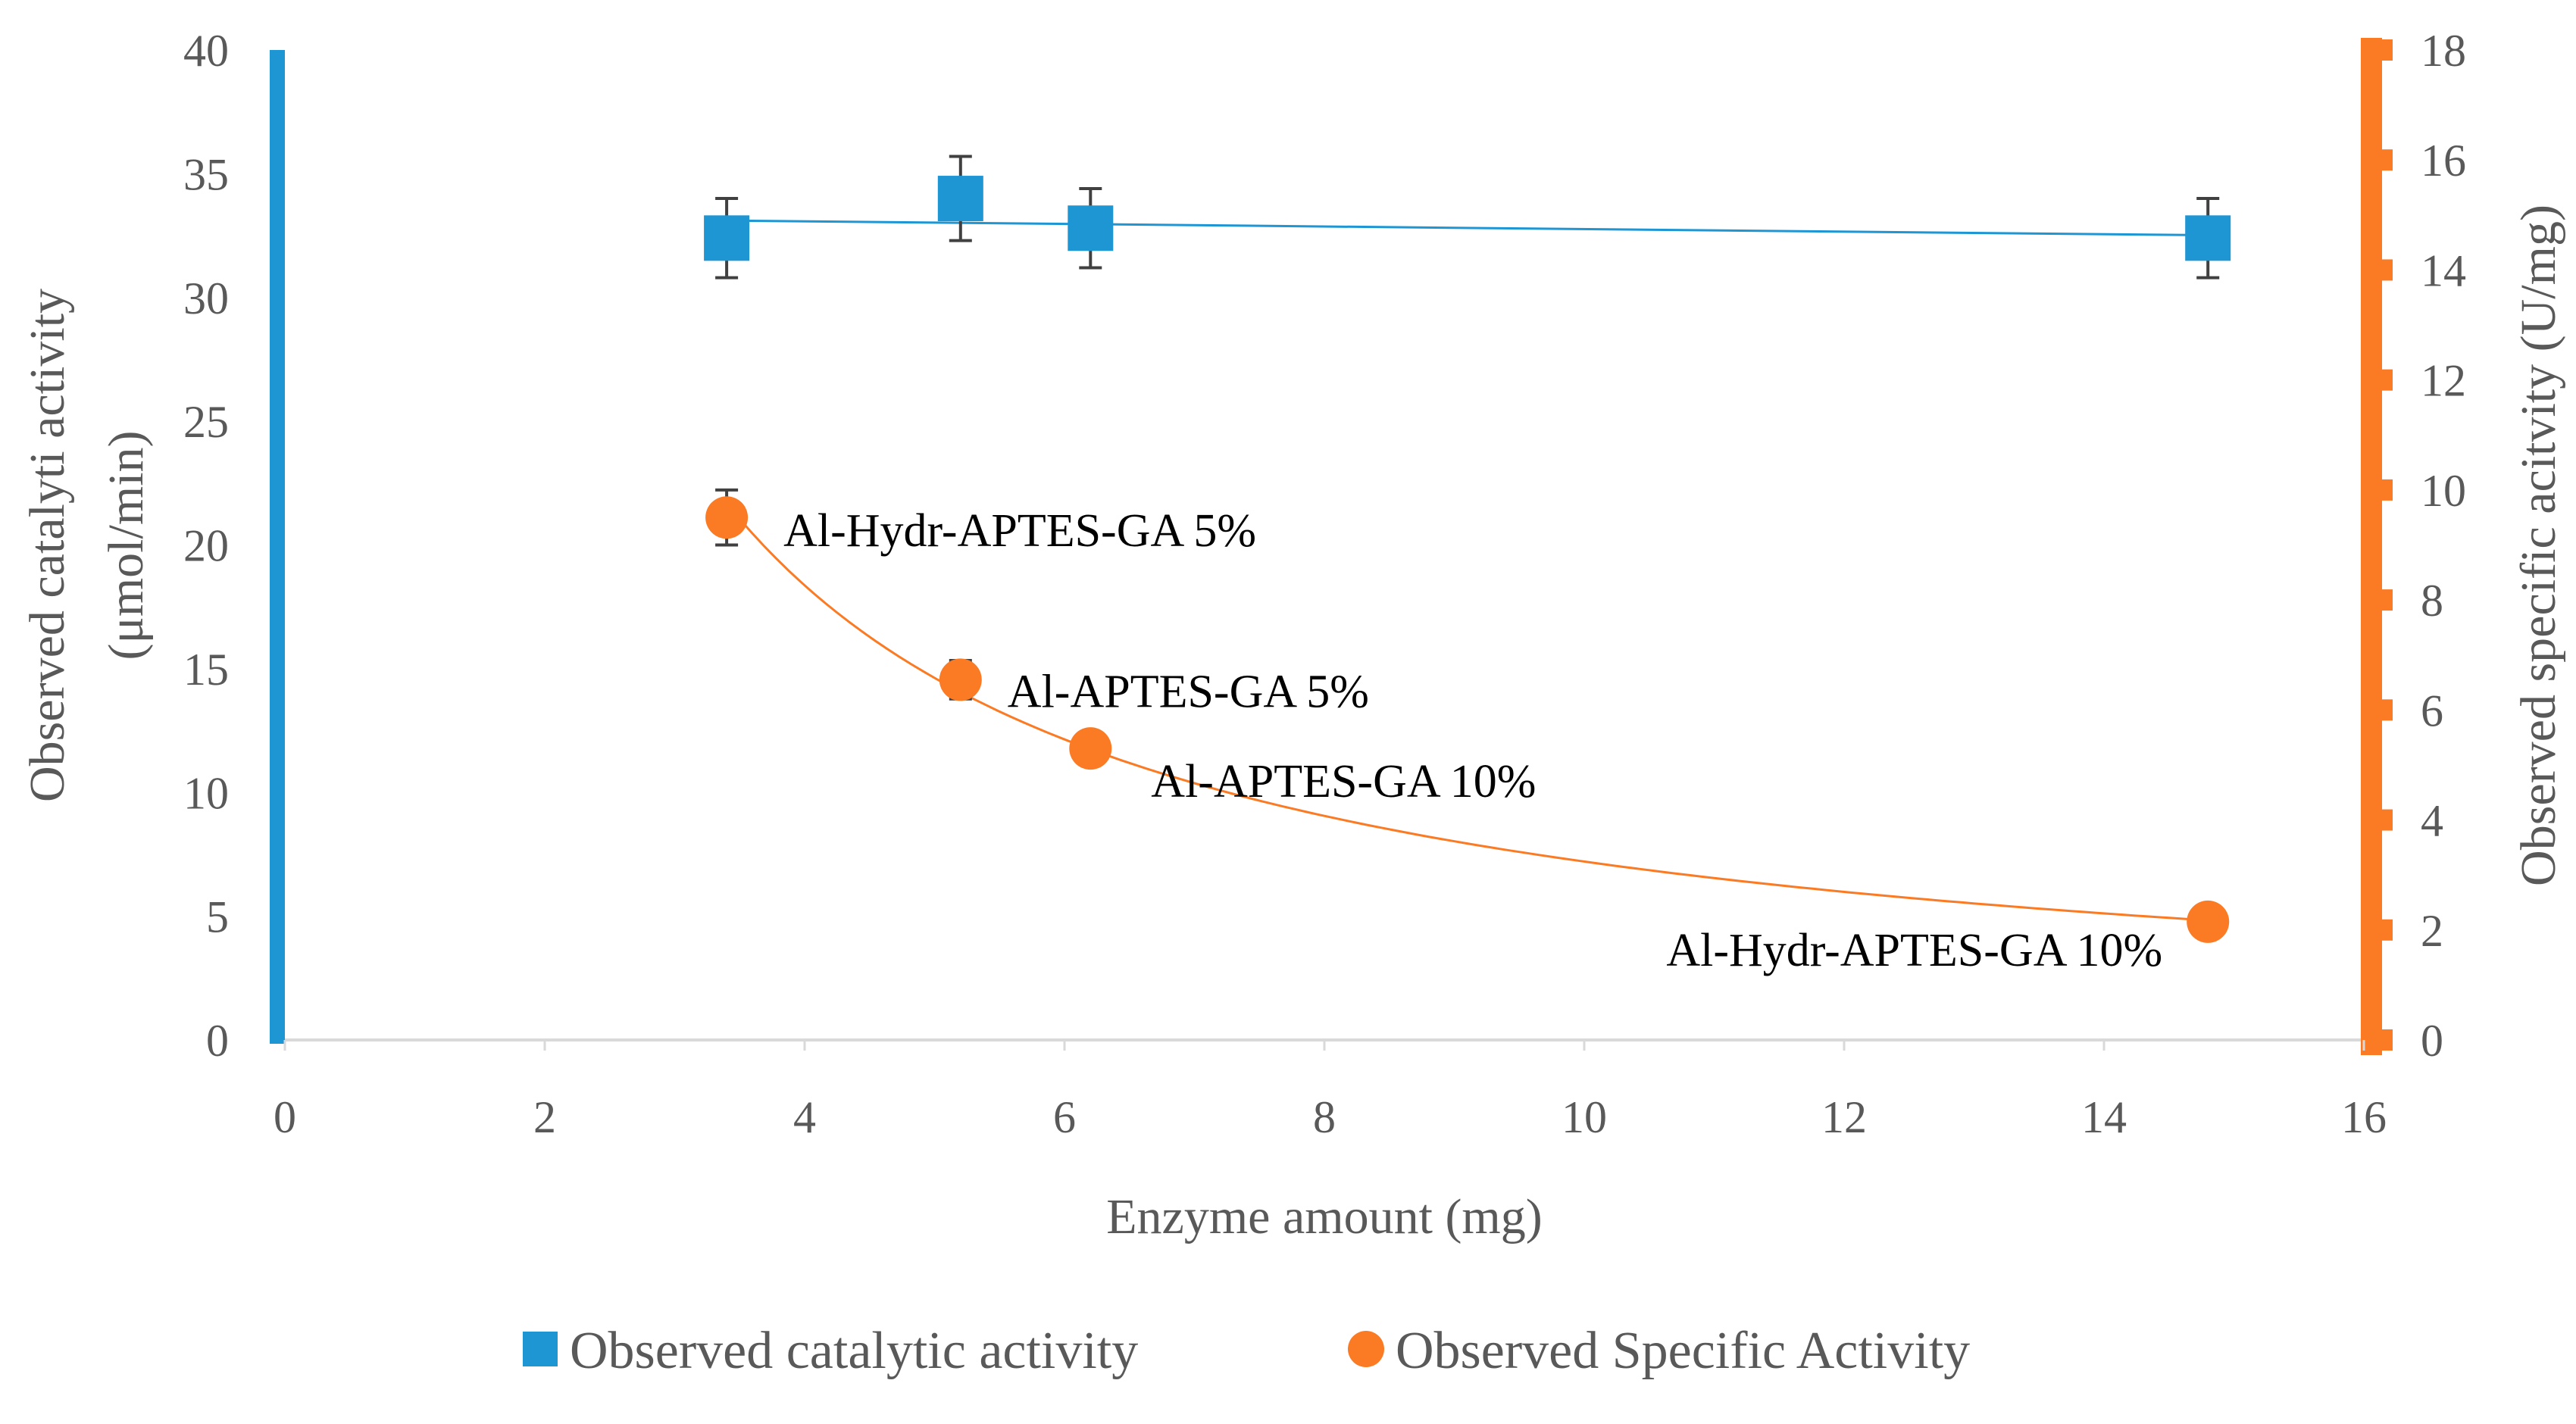  I want to click on y-right-tick-label: 14, so click(2443, 270).